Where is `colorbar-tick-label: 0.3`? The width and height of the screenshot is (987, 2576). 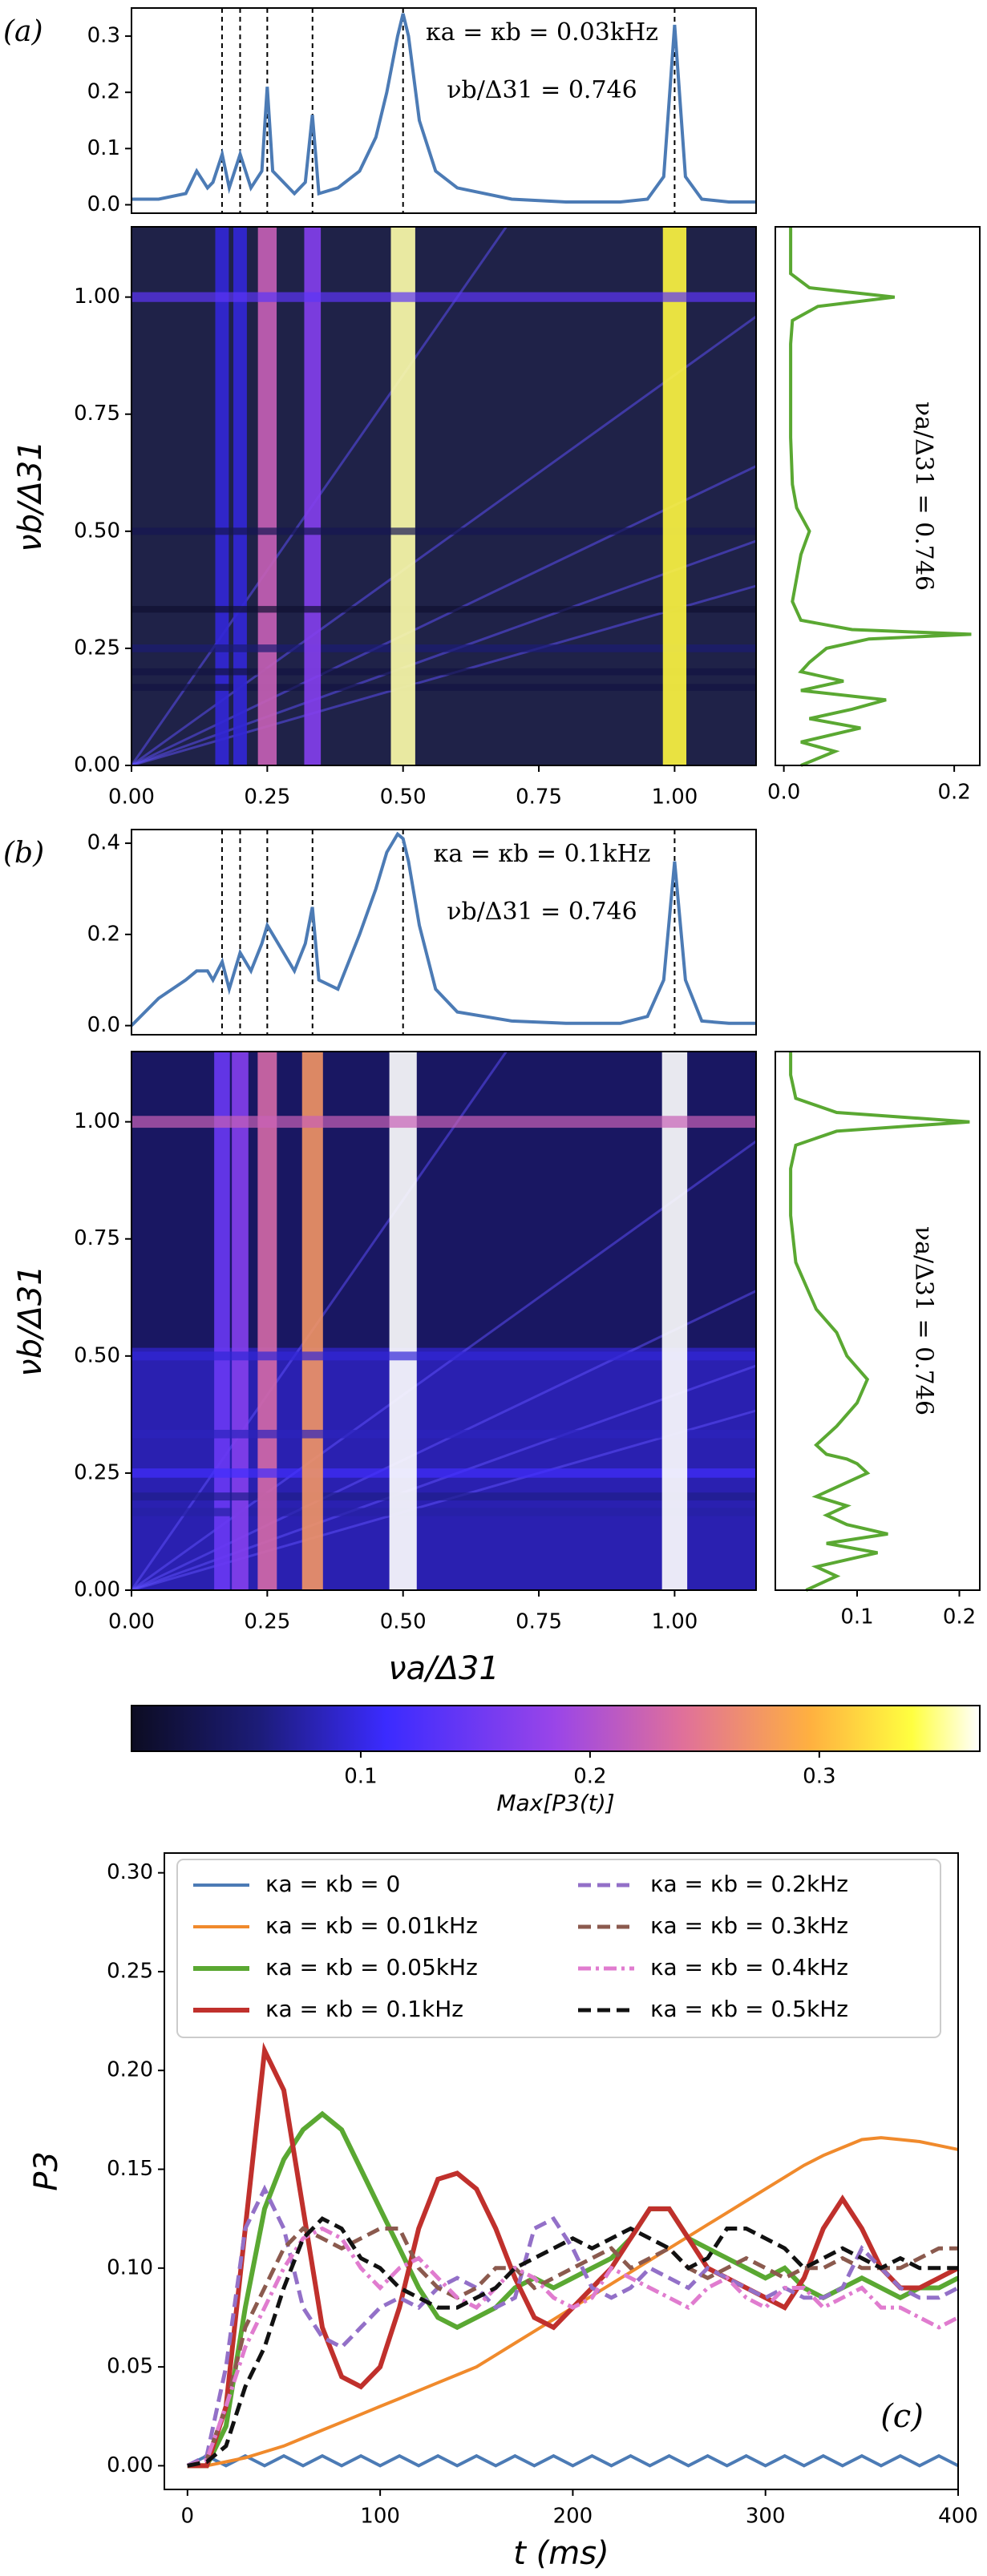 colorbar-tick-label: 0.3 is located at coordinates (819, 1777).